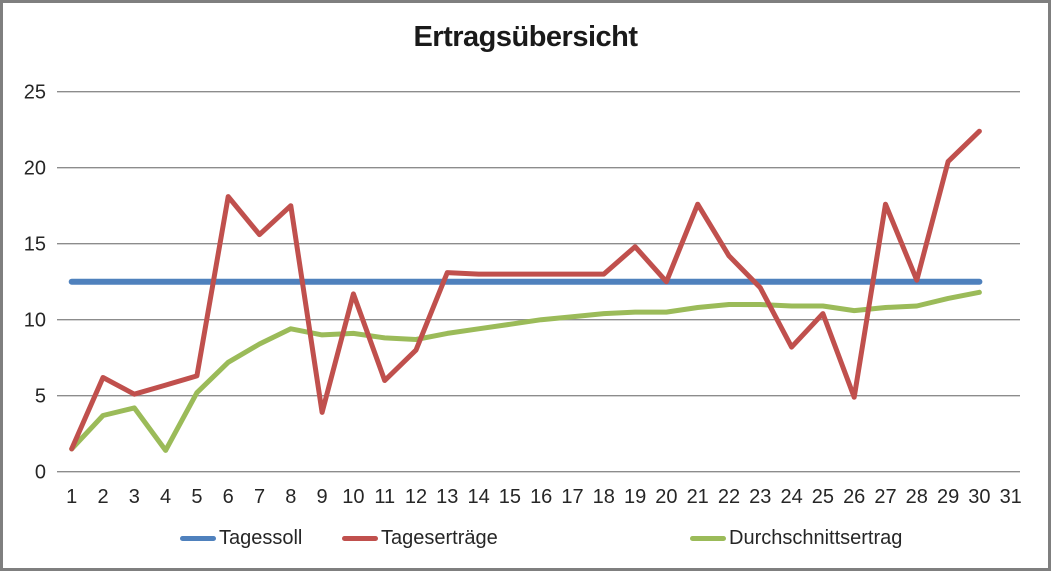 Image resolution: width=1051 pixels, height=571 pixels. I want to click on y-tick-label-20: 20, so click(35, 169).